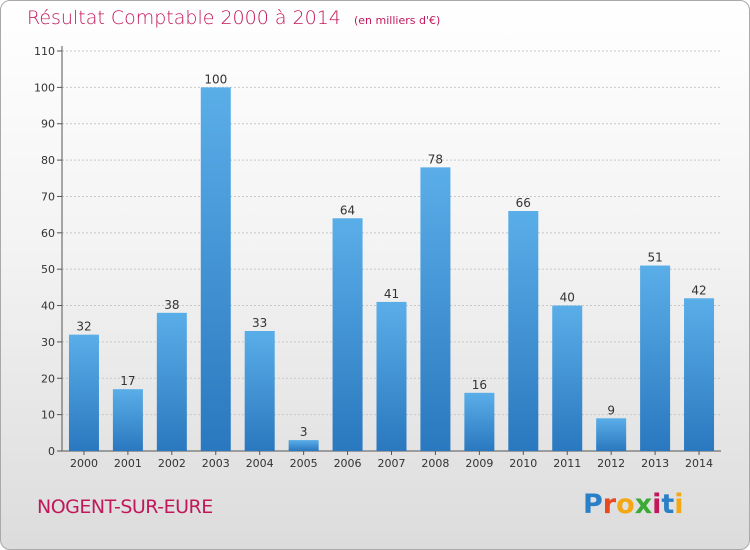 Image resolution: width=750 pixels, height=550 pixels. What do you see at coordinates (633, 504) in the screenshot?
I see `proxiti-logo: Proxiti` at bounding box center [633, 504].